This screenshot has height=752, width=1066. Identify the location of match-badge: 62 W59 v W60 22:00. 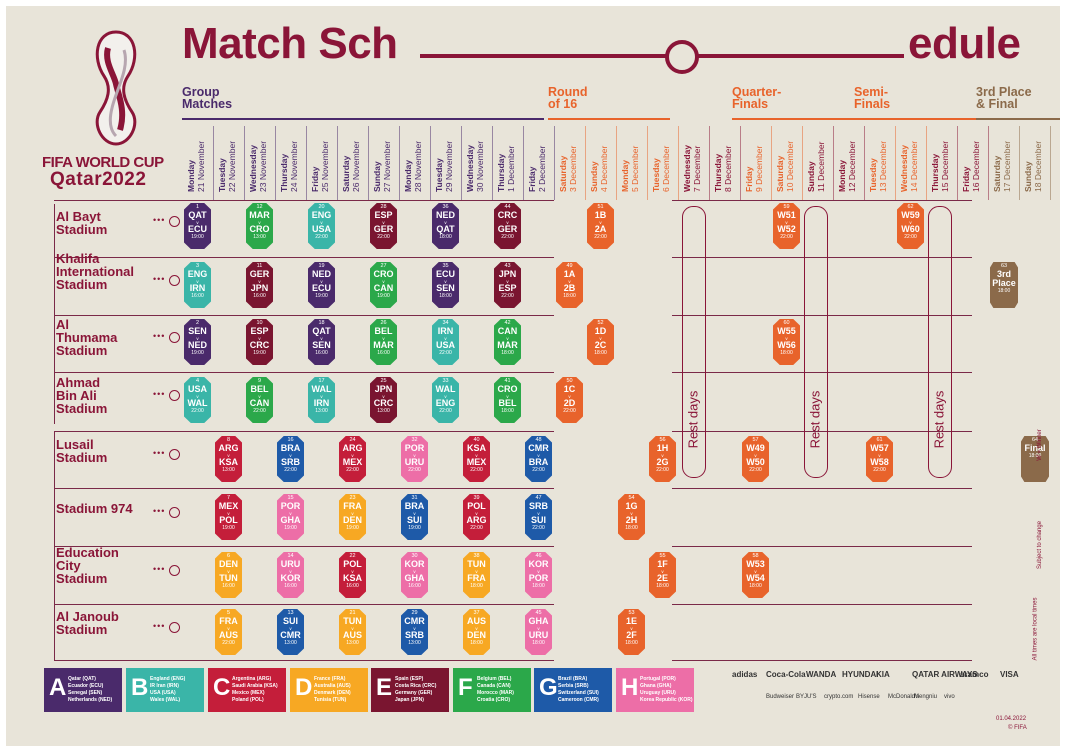
(910, 226).